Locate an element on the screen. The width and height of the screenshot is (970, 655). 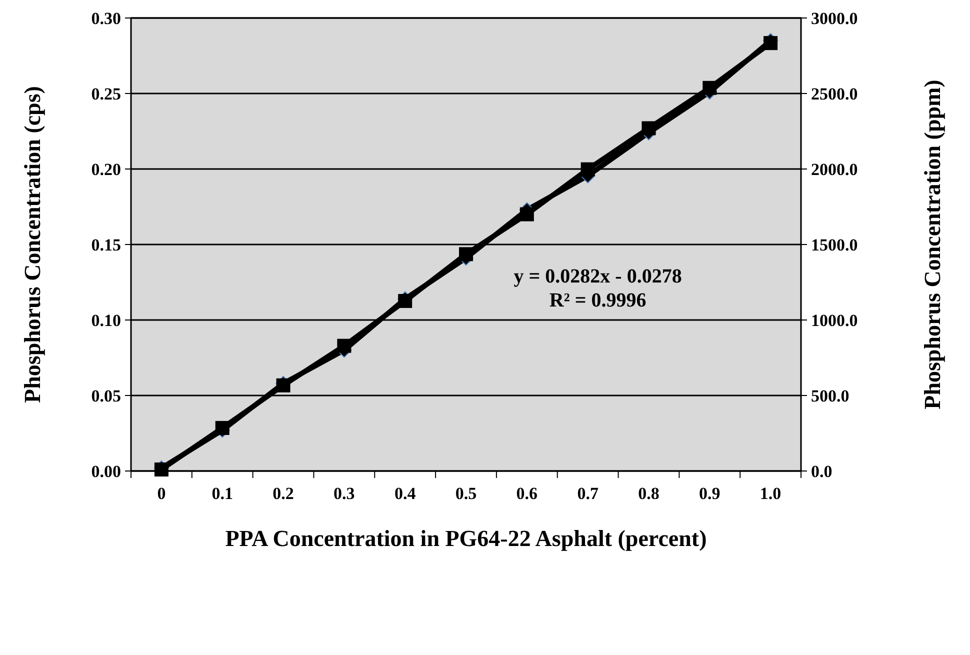
x-tick-label: 0.6 is located at coordinates (527, 493).